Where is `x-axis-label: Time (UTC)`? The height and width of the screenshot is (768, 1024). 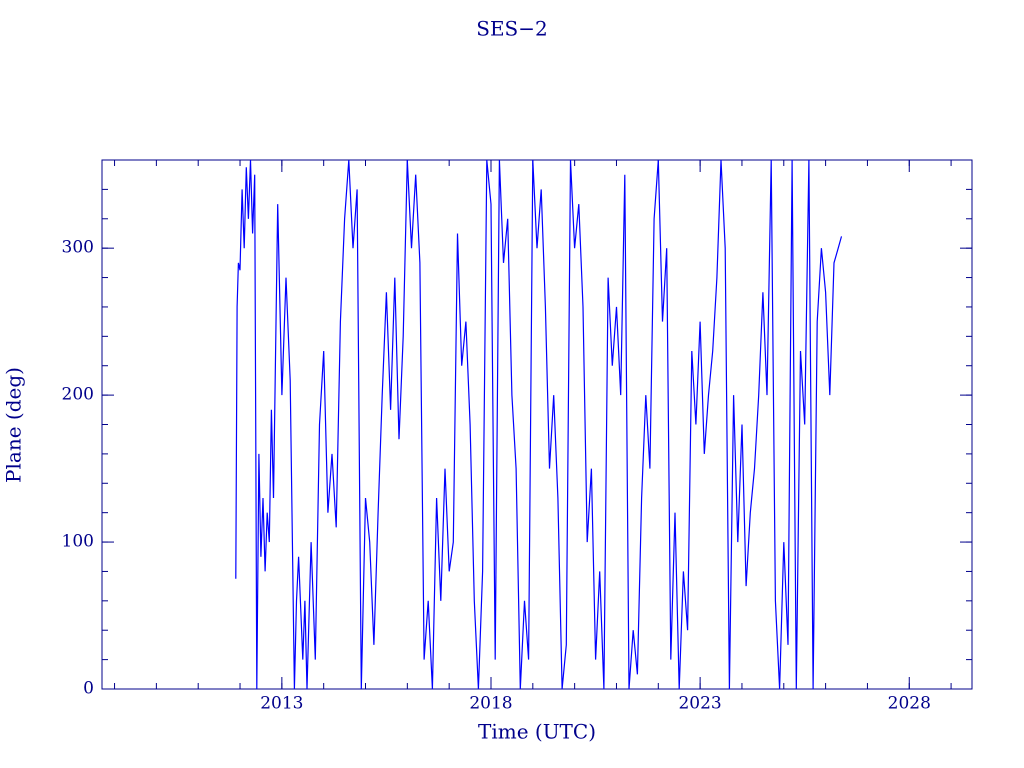
x-axis-label: Time (UTC) is located at coordinates (537, 732).